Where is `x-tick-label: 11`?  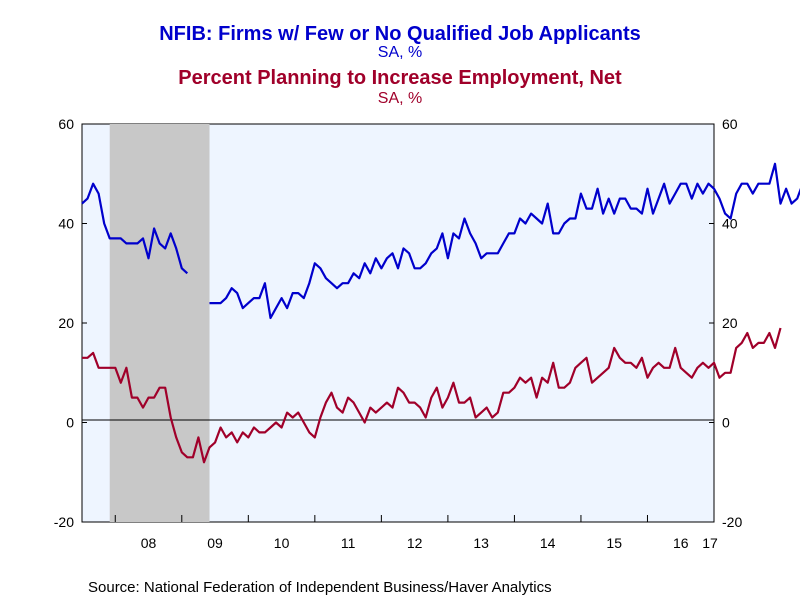
x-tick-label: 11 is located at coordinates (348, 543).